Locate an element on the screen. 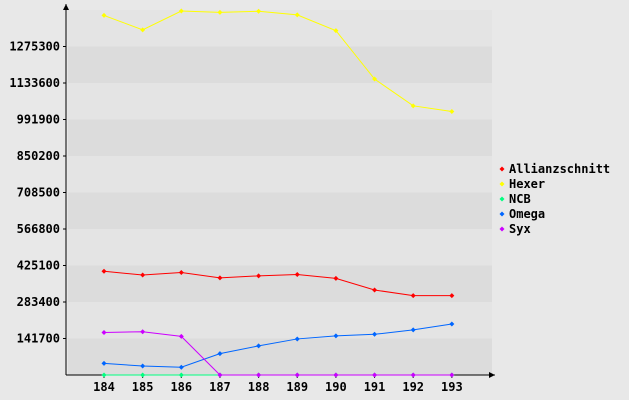 This screenshot has height=400, width=629. series-hexer is located at coordinates (278, 61).